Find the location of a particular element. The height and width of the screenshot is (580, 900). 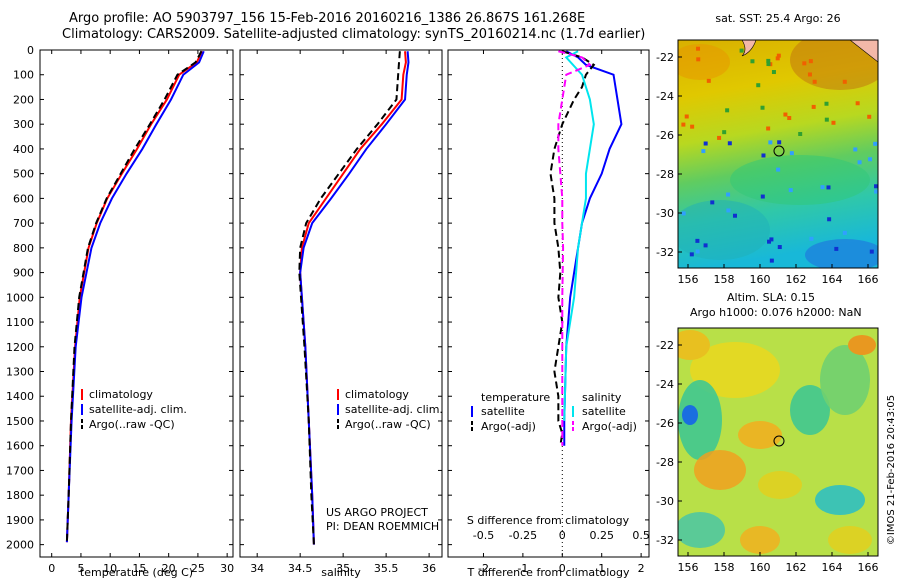

map-x-tick-label: 164 is located at coordinates (832, 567).